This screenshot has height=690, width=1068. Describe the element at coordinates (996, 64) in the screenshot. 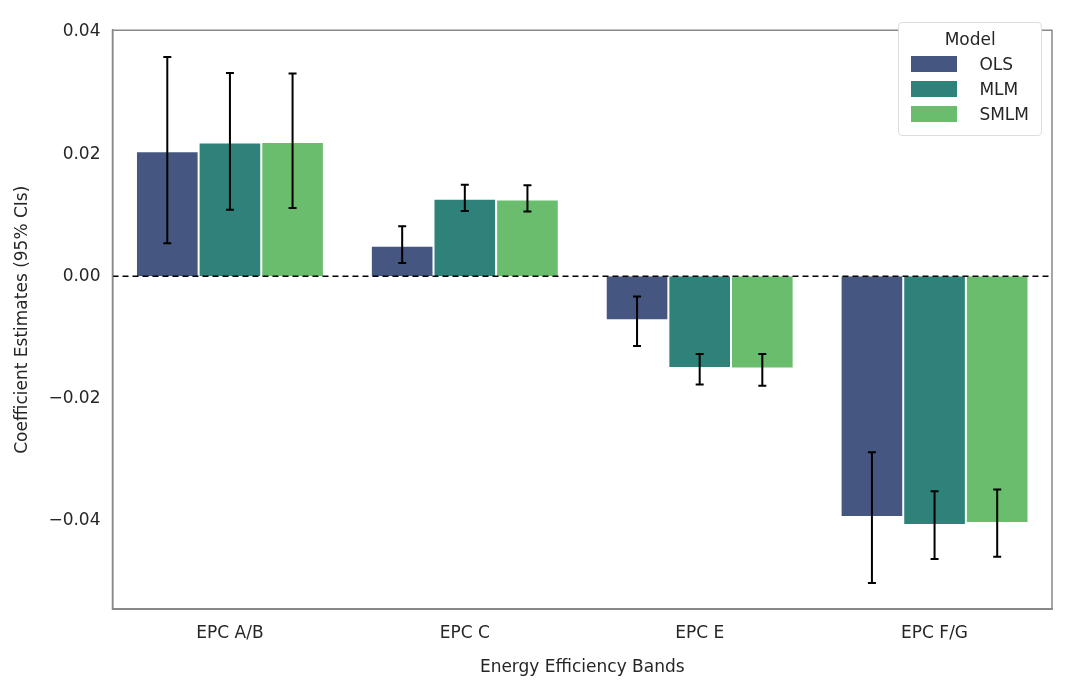

I see `legend-label: OLS` at that location.